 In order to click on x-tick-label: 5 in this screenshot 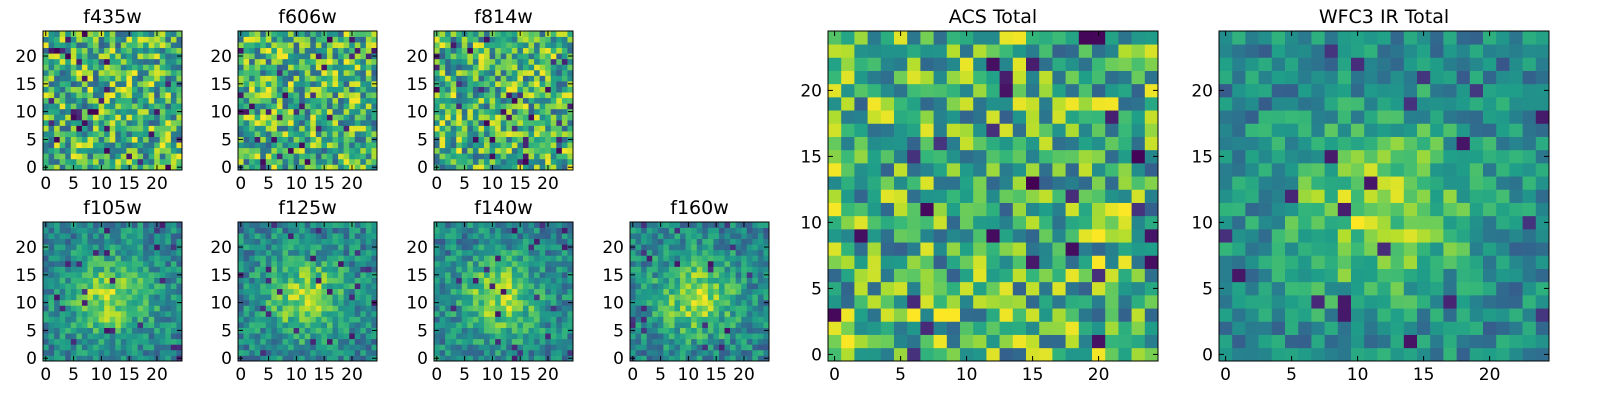, I will do `click(660, 375)`.